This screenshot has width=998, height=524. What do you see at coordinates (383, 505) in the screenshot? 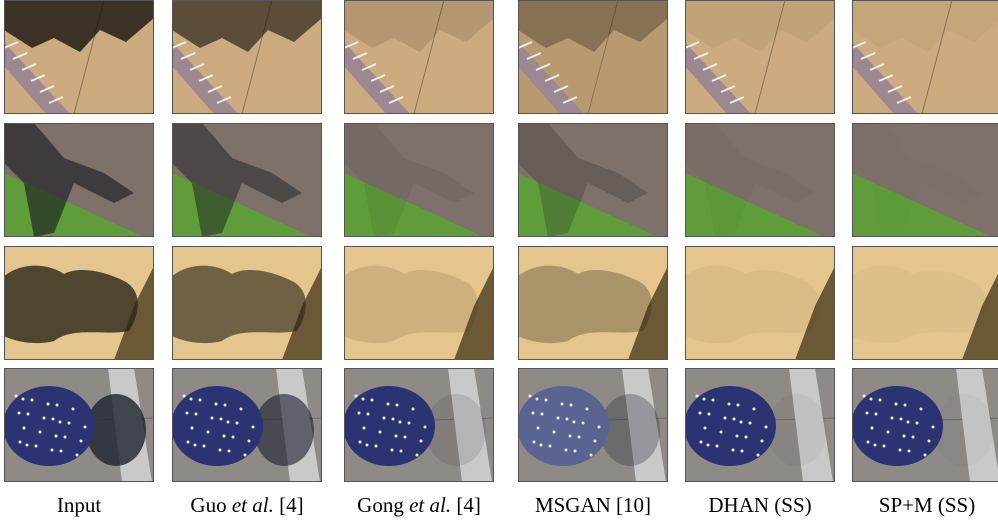
I see `caption-part: Gong` at bounding box center [383, 505].